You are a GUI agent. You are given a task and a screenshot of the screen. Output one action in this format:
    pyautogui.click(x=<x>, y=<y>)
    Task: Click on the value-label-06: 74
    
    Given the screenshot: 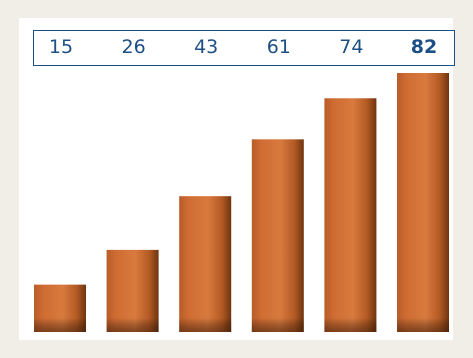 What is the action you would take?
    pyautogui.click(x=351, y=47)
    